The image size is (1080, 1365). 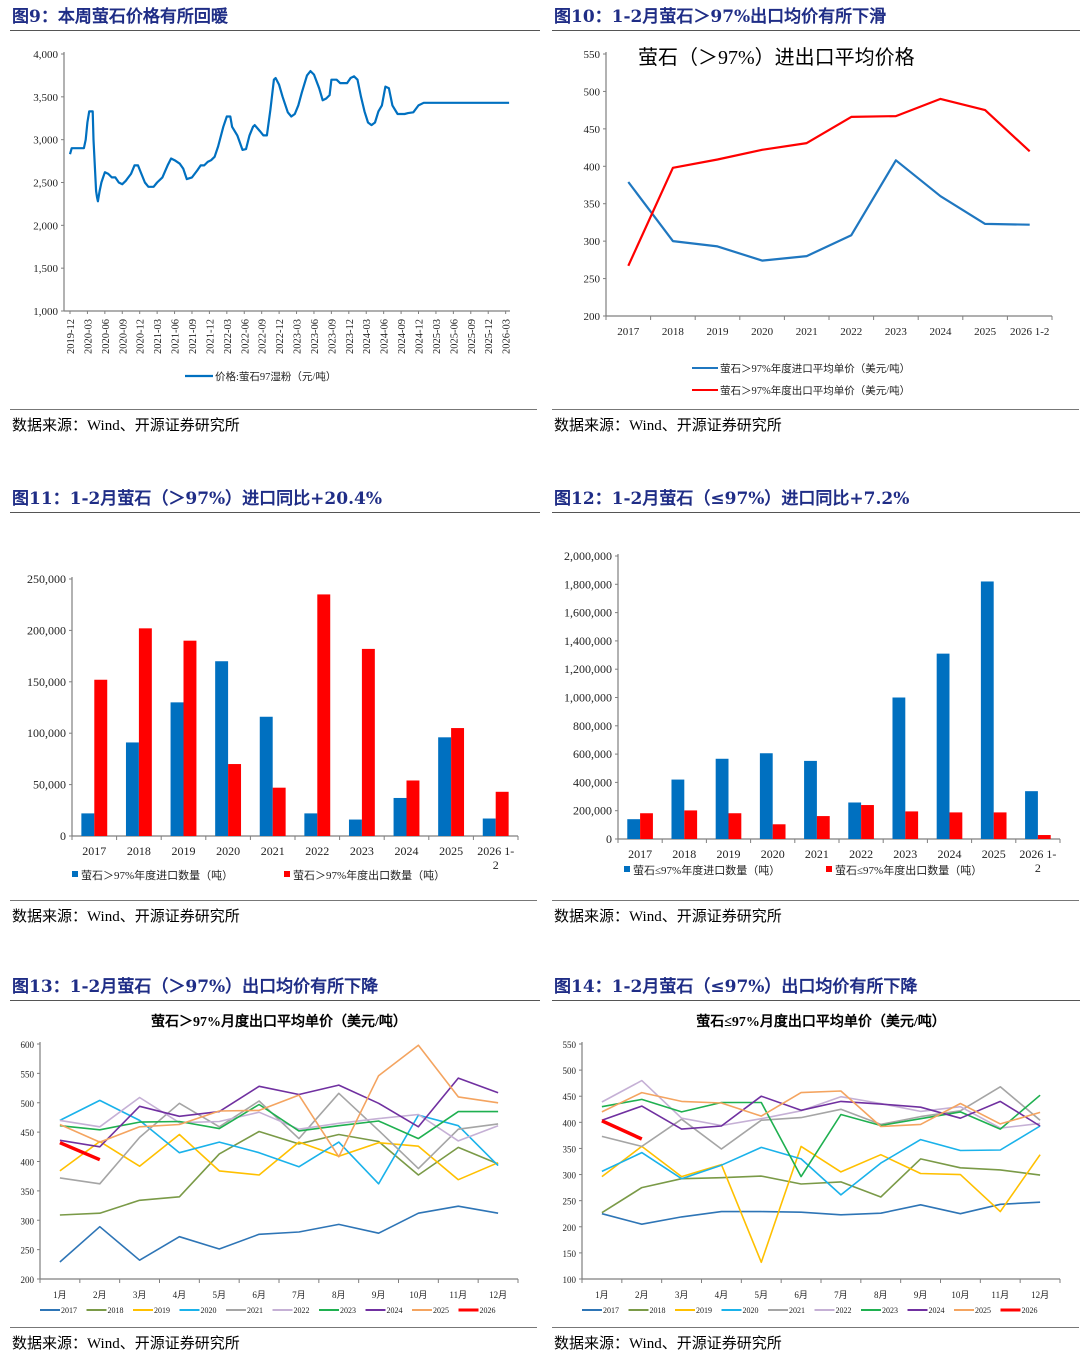 I want to click on chart-title: 萤石＞97%月度出口平均单价（美元/吨）, so click(x=279, y=1021).